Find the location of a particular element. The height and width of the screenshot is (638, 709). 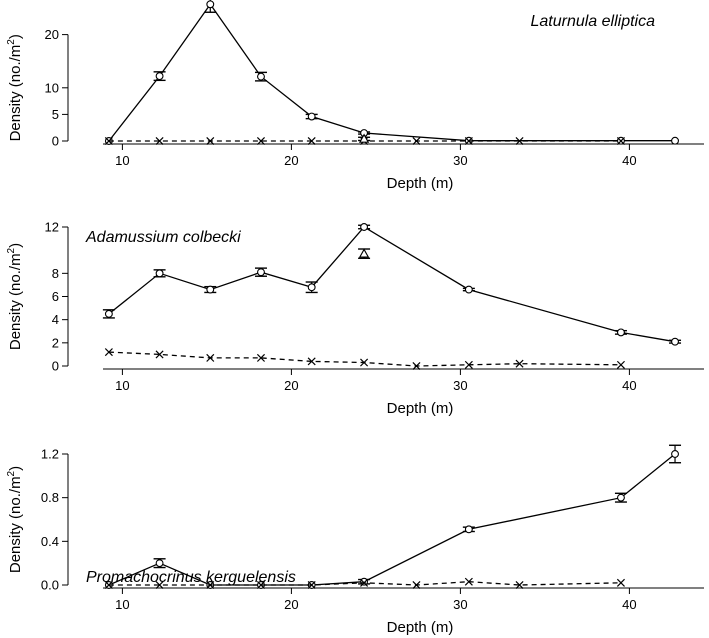

panel-title: Promachocrinus kerguelensis is located at coordinates (191, 577).